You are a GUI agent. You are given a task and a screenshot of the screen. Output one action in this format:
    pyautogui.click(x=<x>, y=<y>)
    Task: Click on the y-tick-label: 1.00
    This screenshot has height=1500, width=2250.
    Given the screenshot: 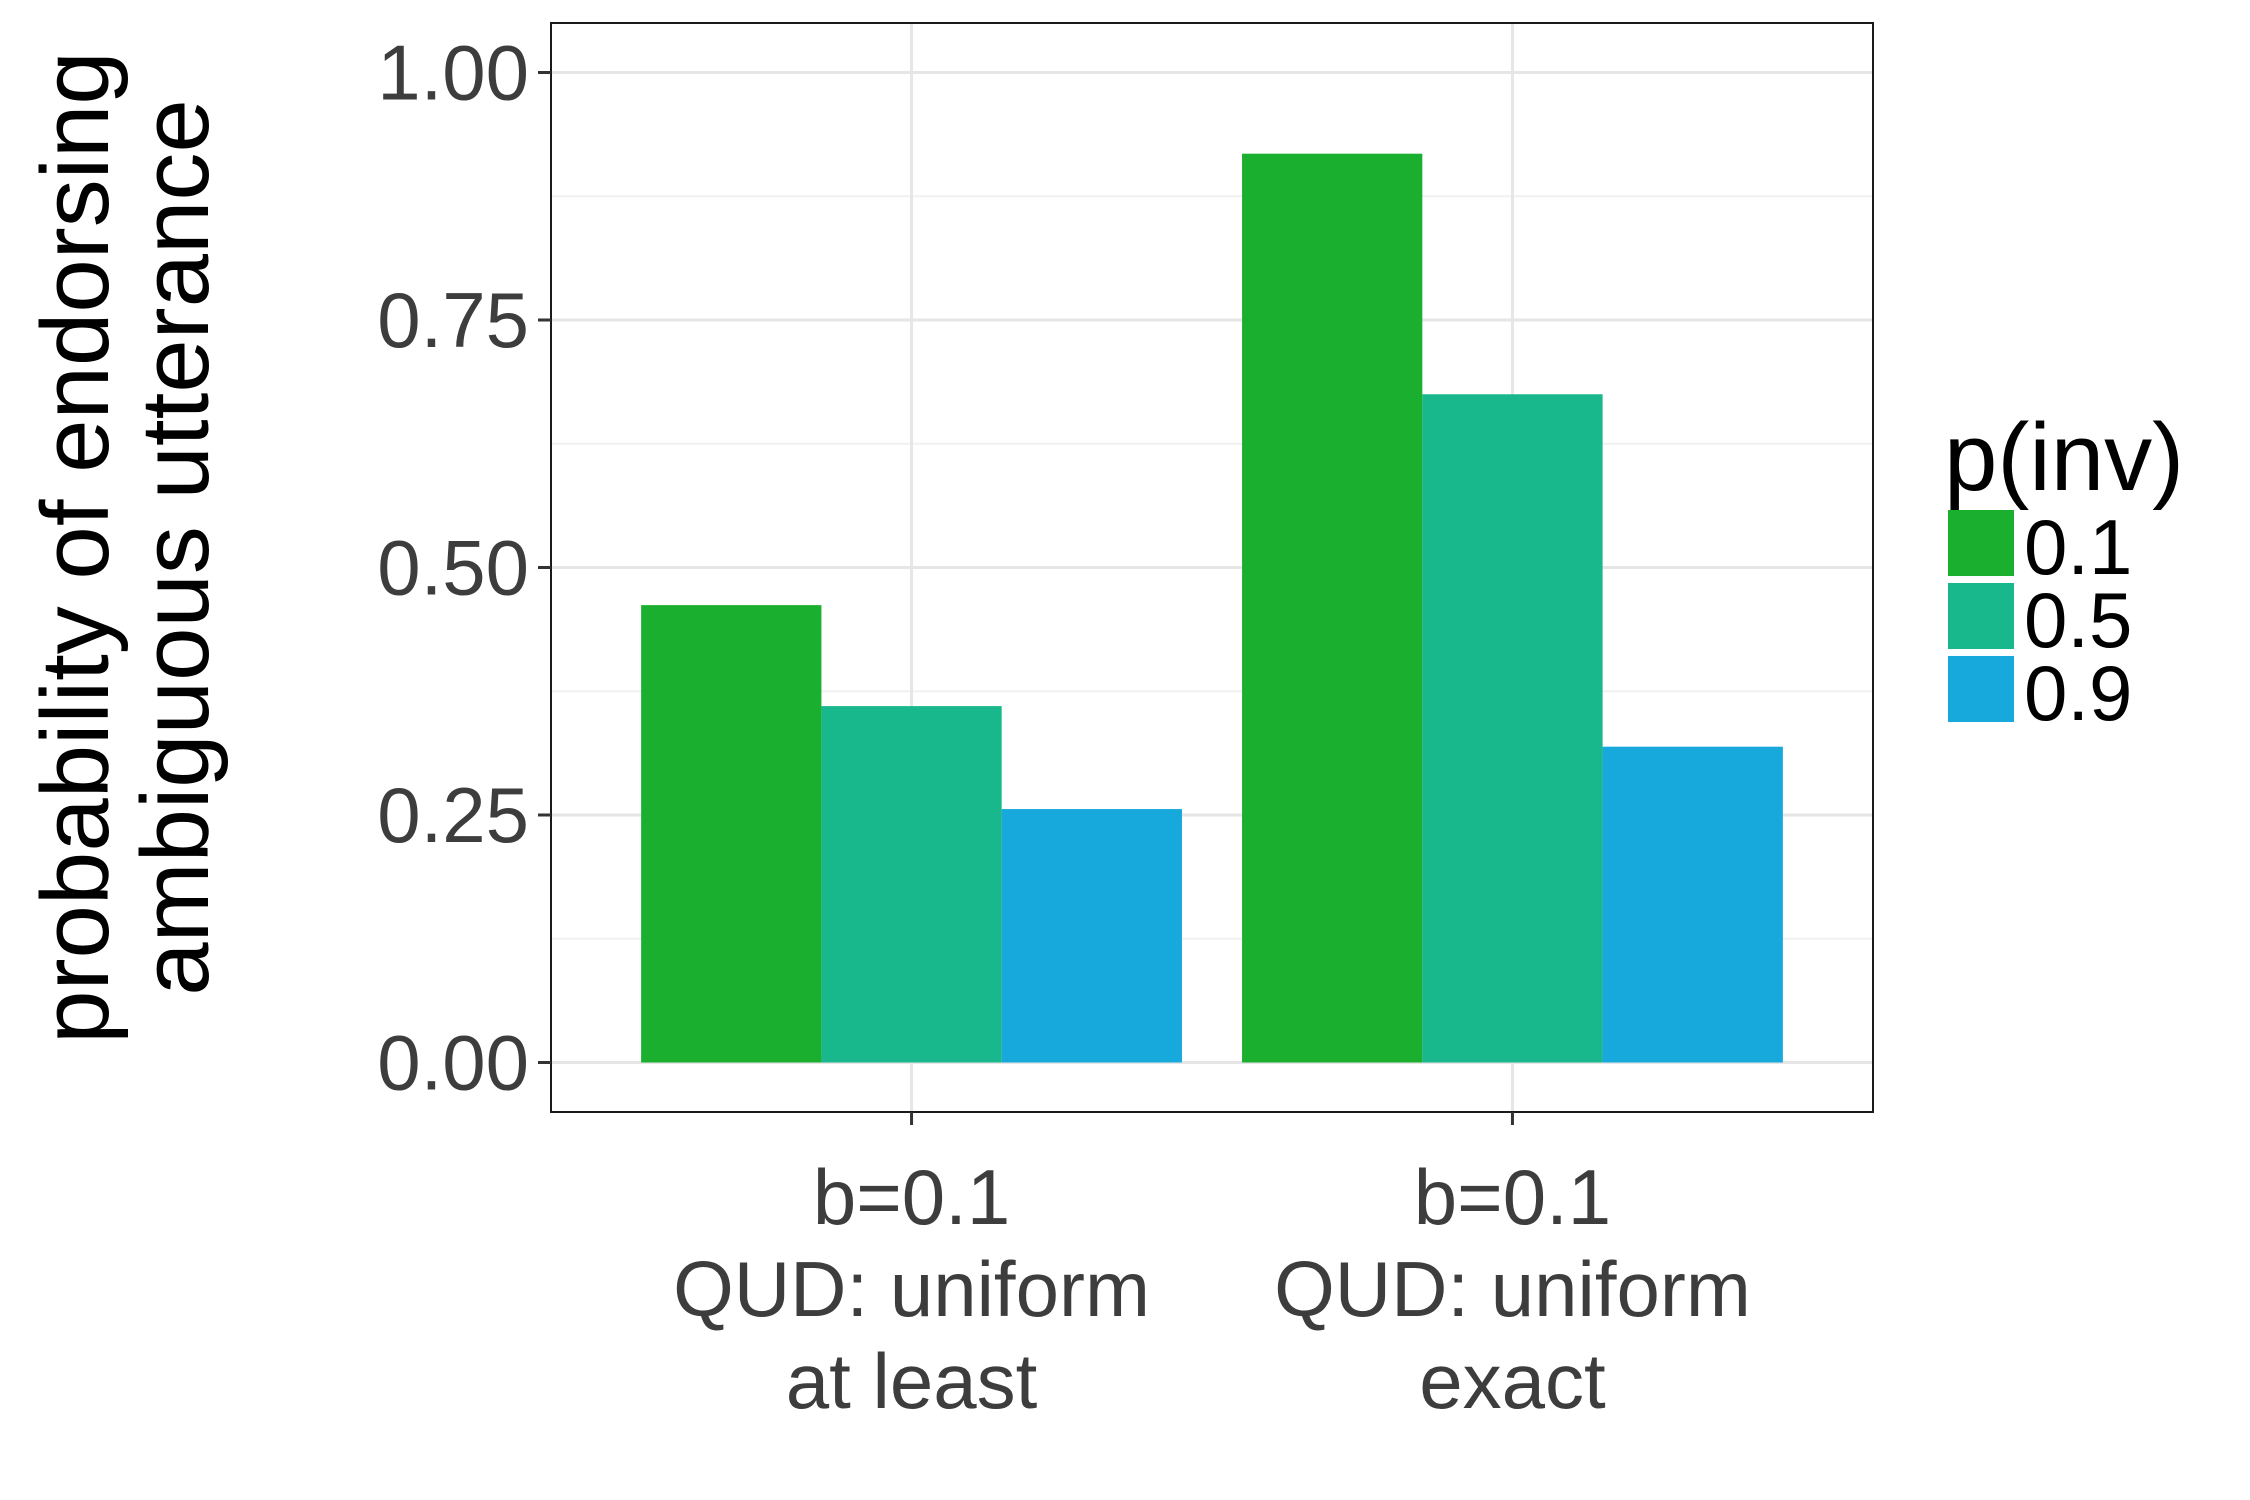 What is the action you would take?
    pyautogui.click(x=453, y=73)
    